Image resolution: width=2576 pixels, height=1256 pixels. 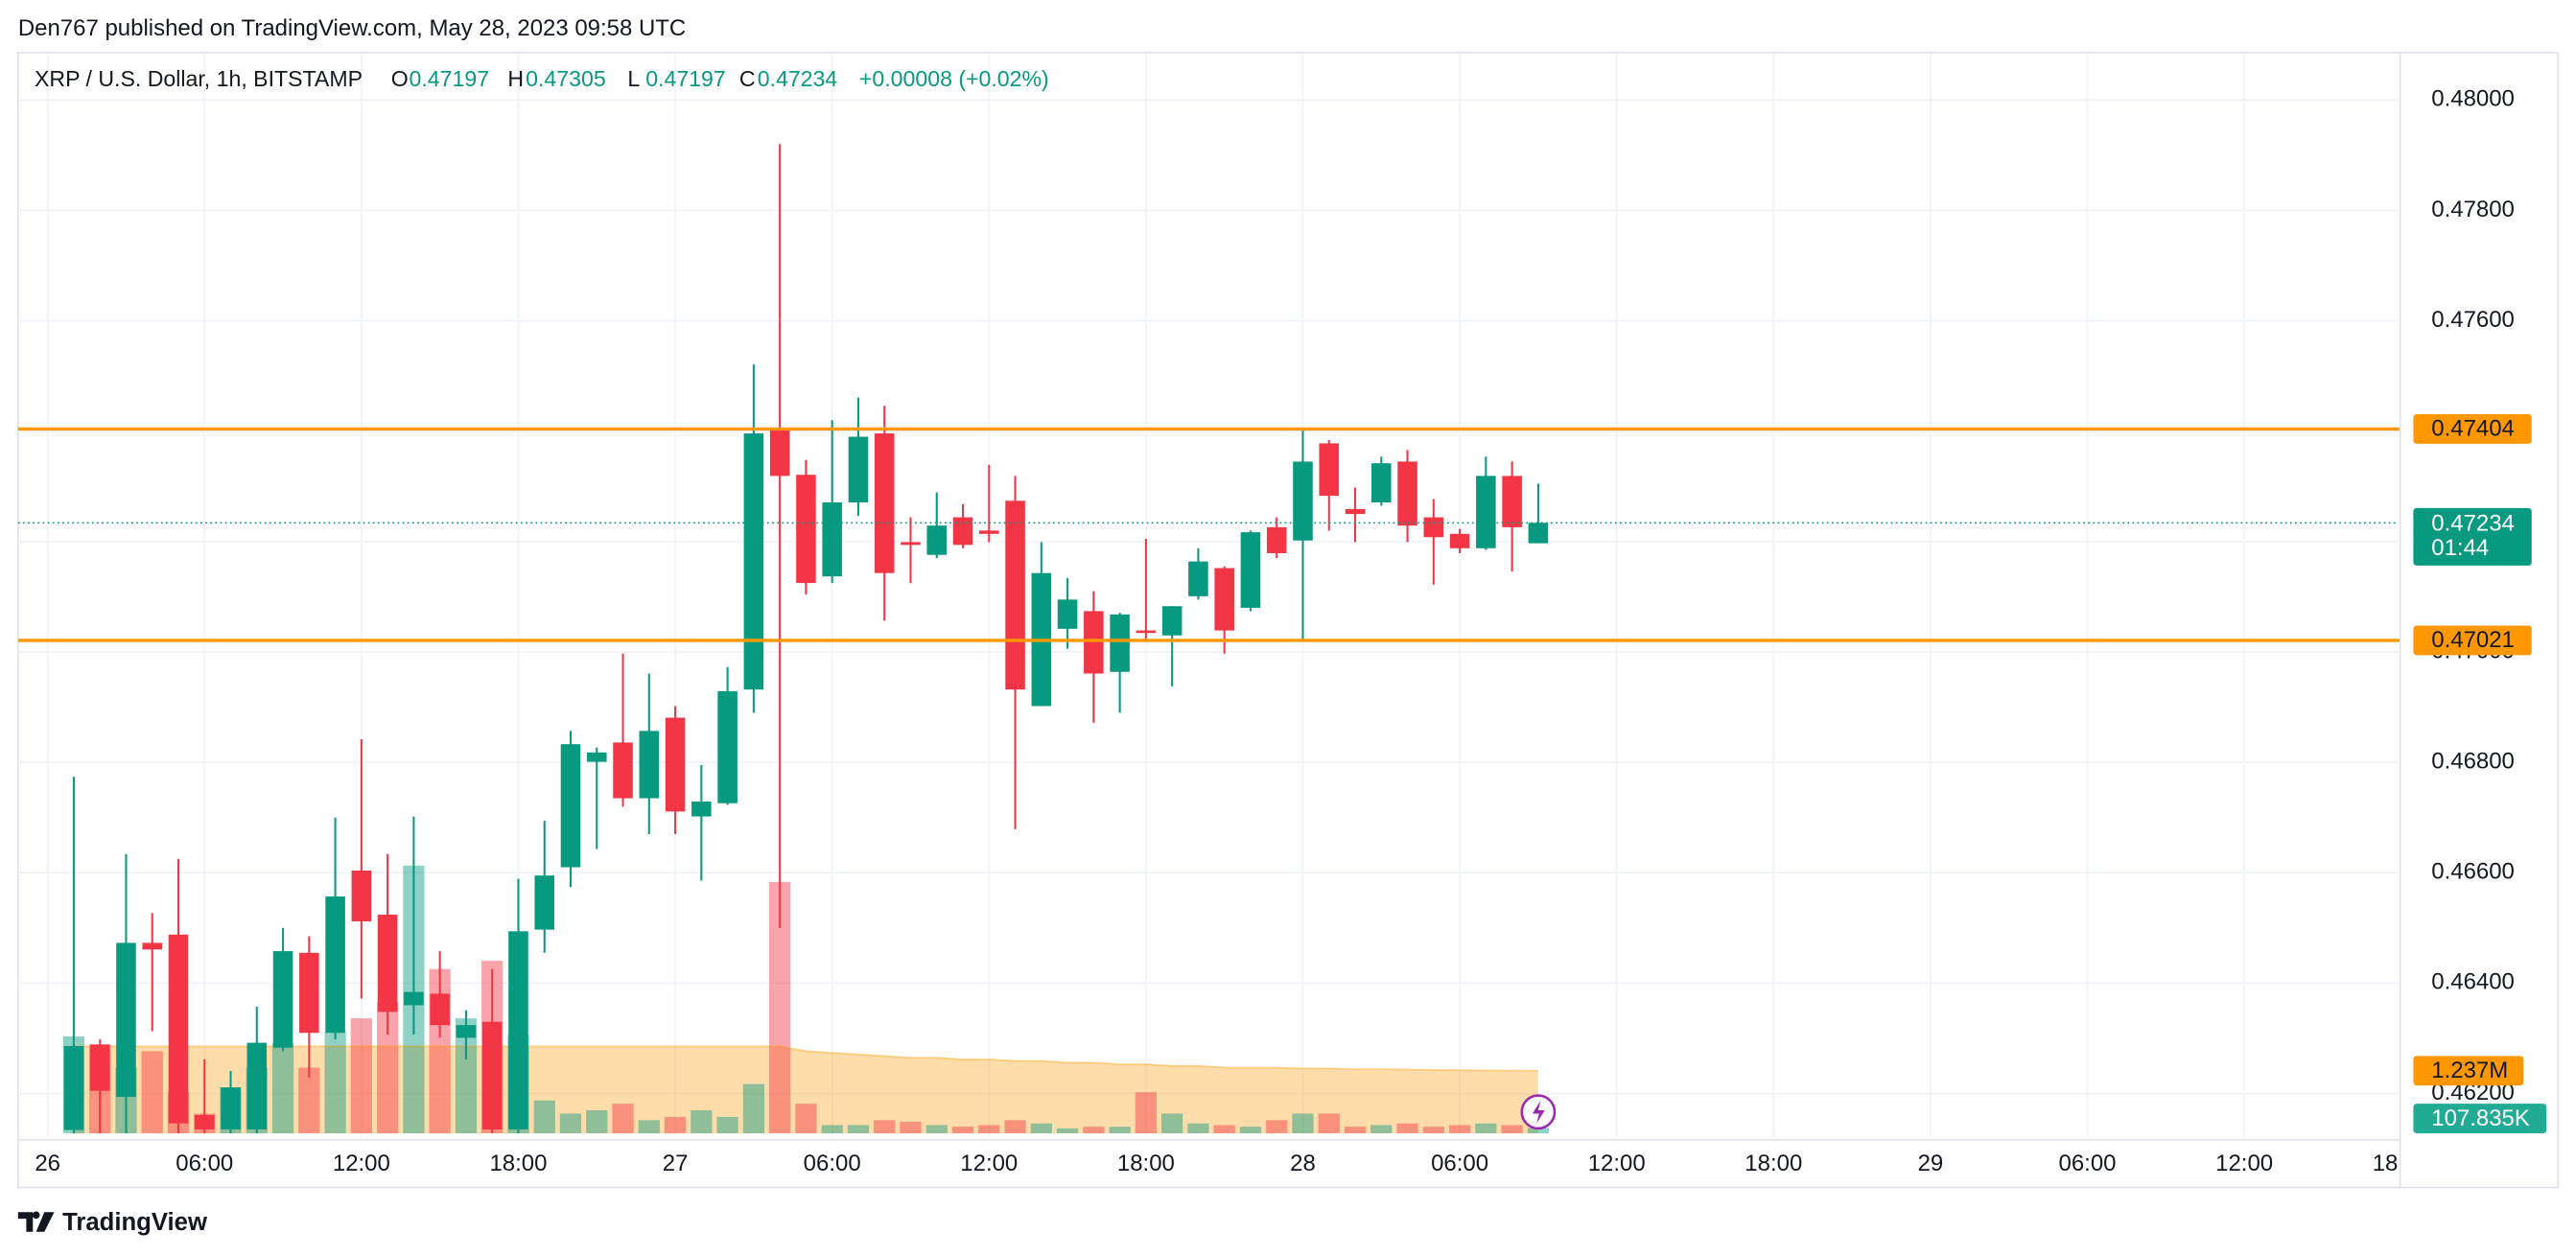 What do you see at coordinates (2468, 1071) in the screenshot?
I see `volume-ma-box` at bounding box center [2468, 1071].